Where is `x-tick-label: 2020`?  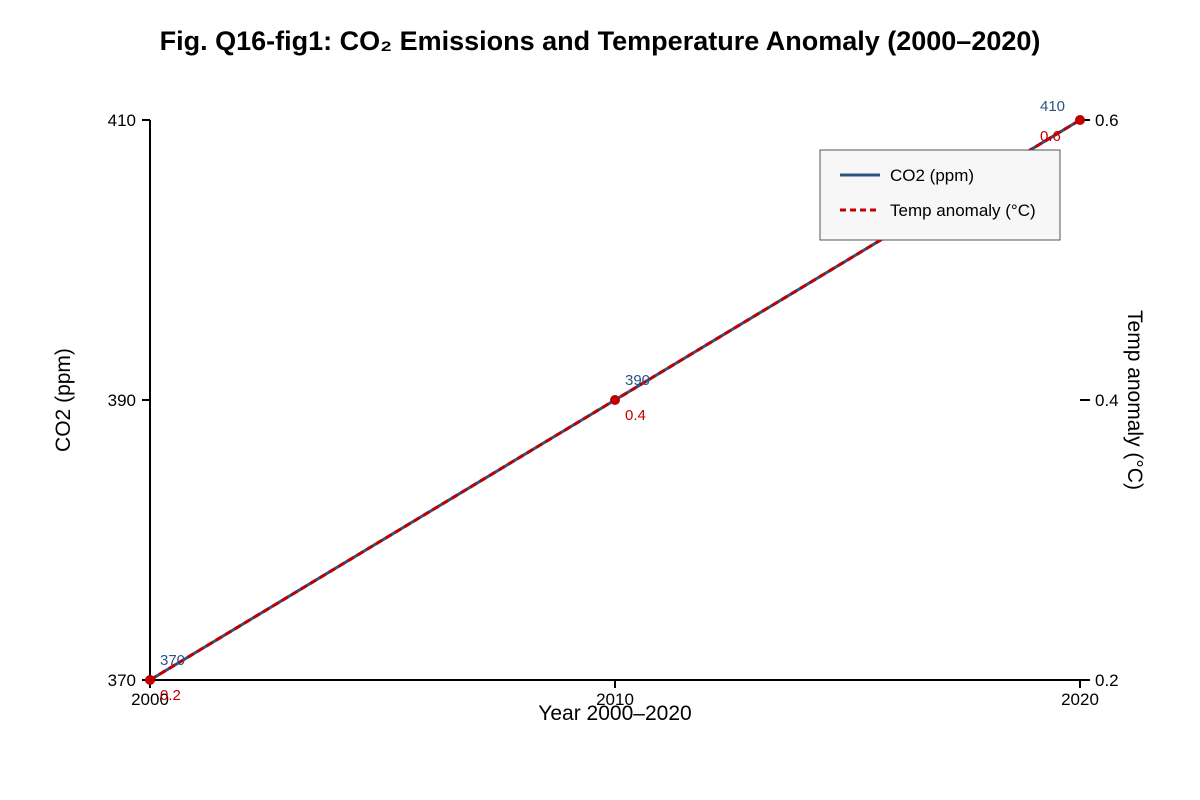 x-tick-label: 2020 is located at coordinates (1080, 699).